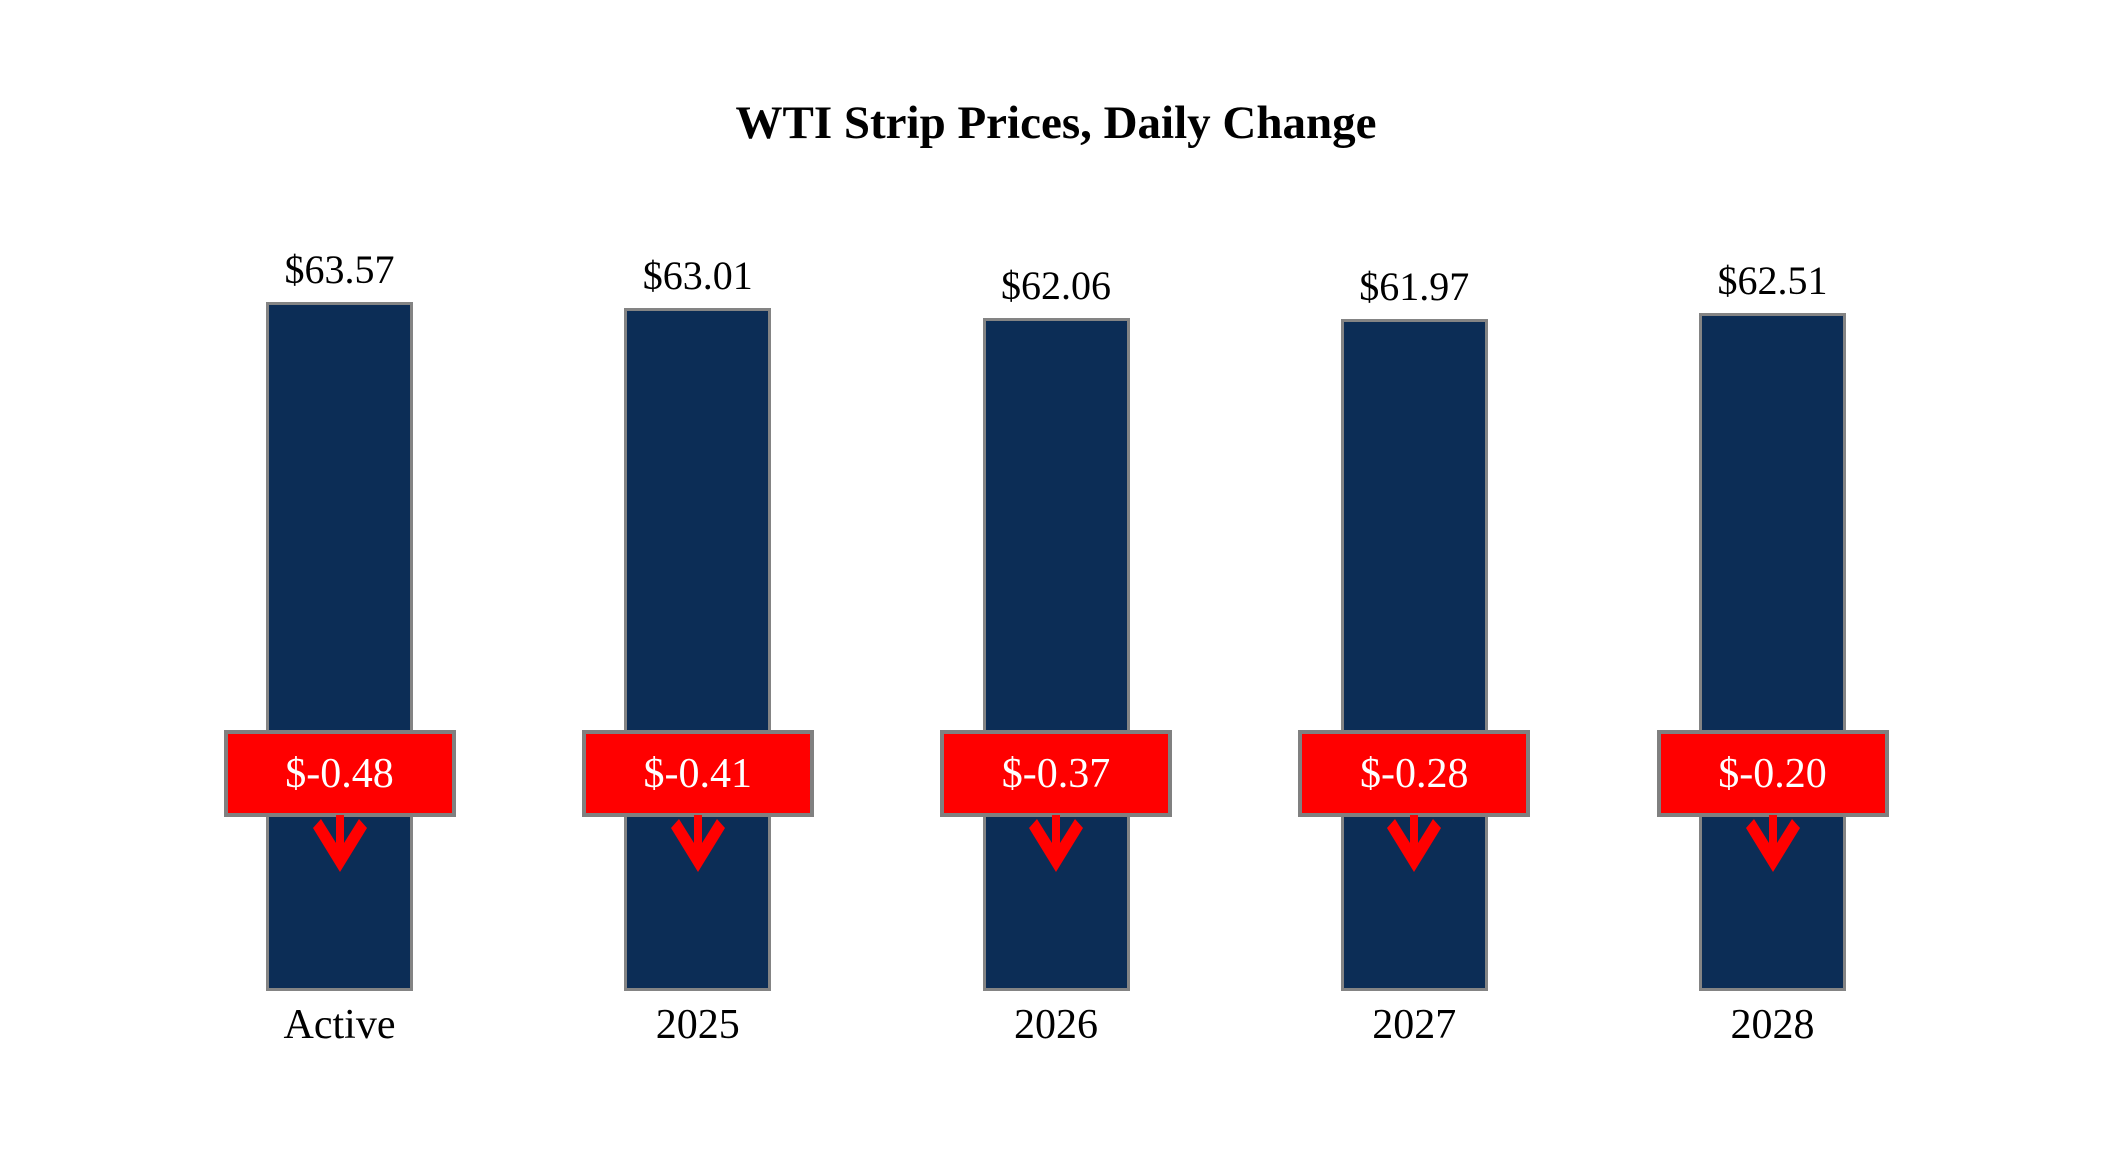 This screenshot has height=1152, width=2112. I want to click on price-label: $63.57, so click(339, 269).